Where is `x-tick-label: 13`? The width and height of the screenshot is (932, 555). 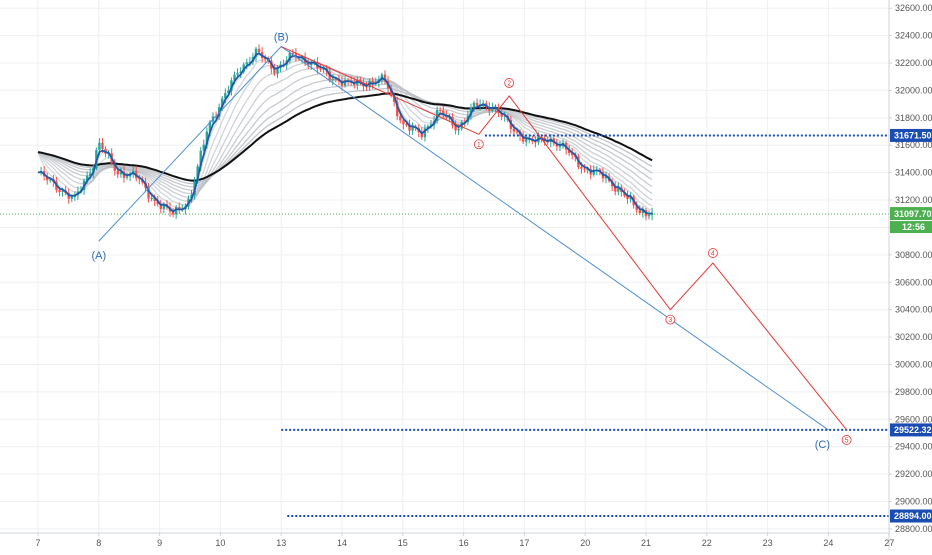 x-tick-label: 13 is located at coordinates (281, 543).